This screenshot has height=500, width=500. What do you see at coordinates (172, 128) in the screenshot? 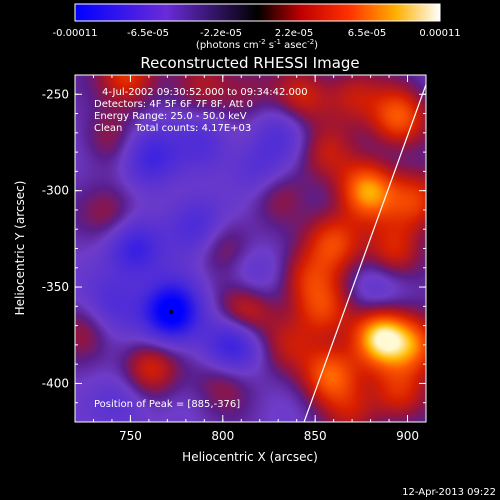
I see `clean-counts-text: Clean Total counts: 4.17E+03` at bounding box center [172, 128].